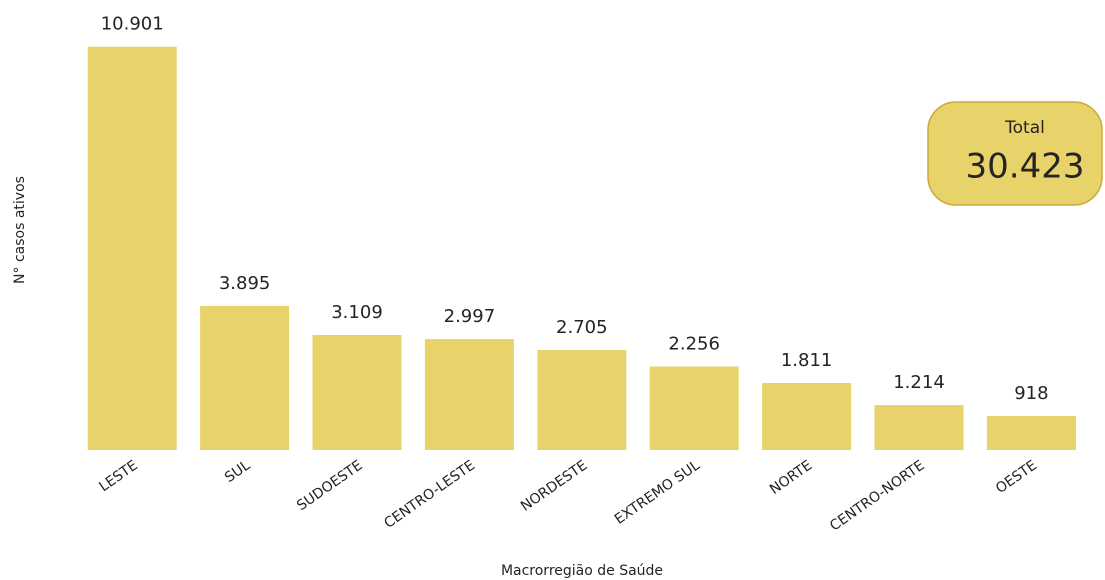 The height and width of the screenshot is (580, 1105). What do you see at coordinates (877, 495) in the screenshot?
I see `x-tick-label: CENTRO-NORTE` at bounding box center [877, 495].